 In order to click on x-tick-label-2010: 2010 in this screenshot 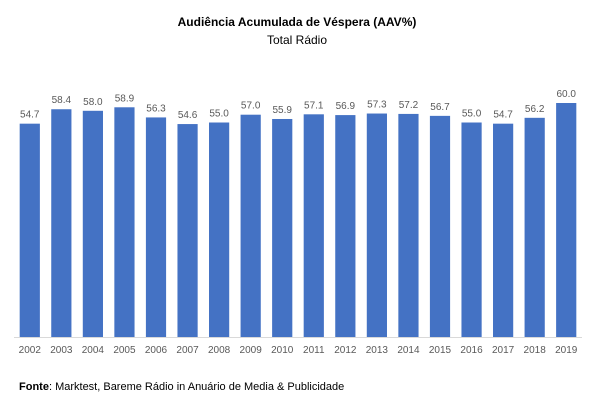, I will do `click(282, 350)`.